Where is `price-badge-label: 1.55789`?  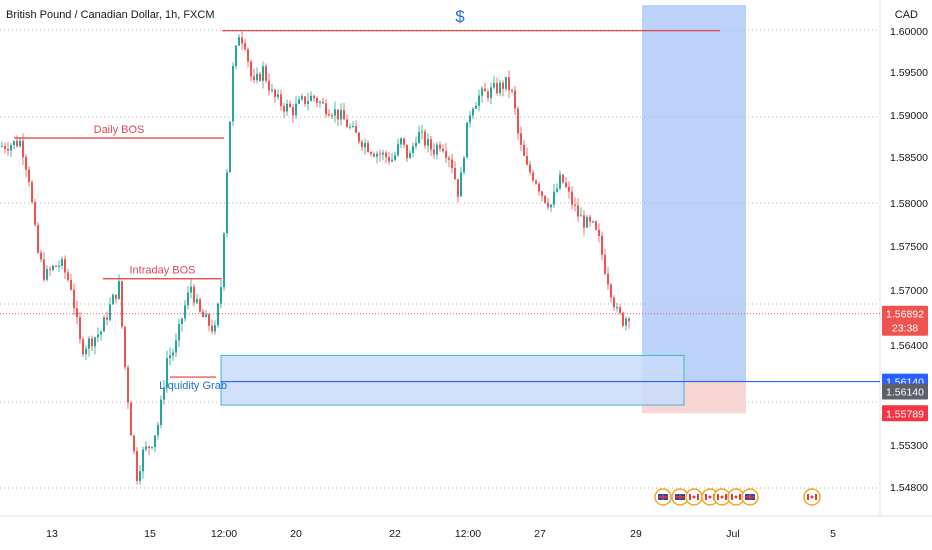
price-badge-label: 1.55789 is located at coordinates (905, 414).